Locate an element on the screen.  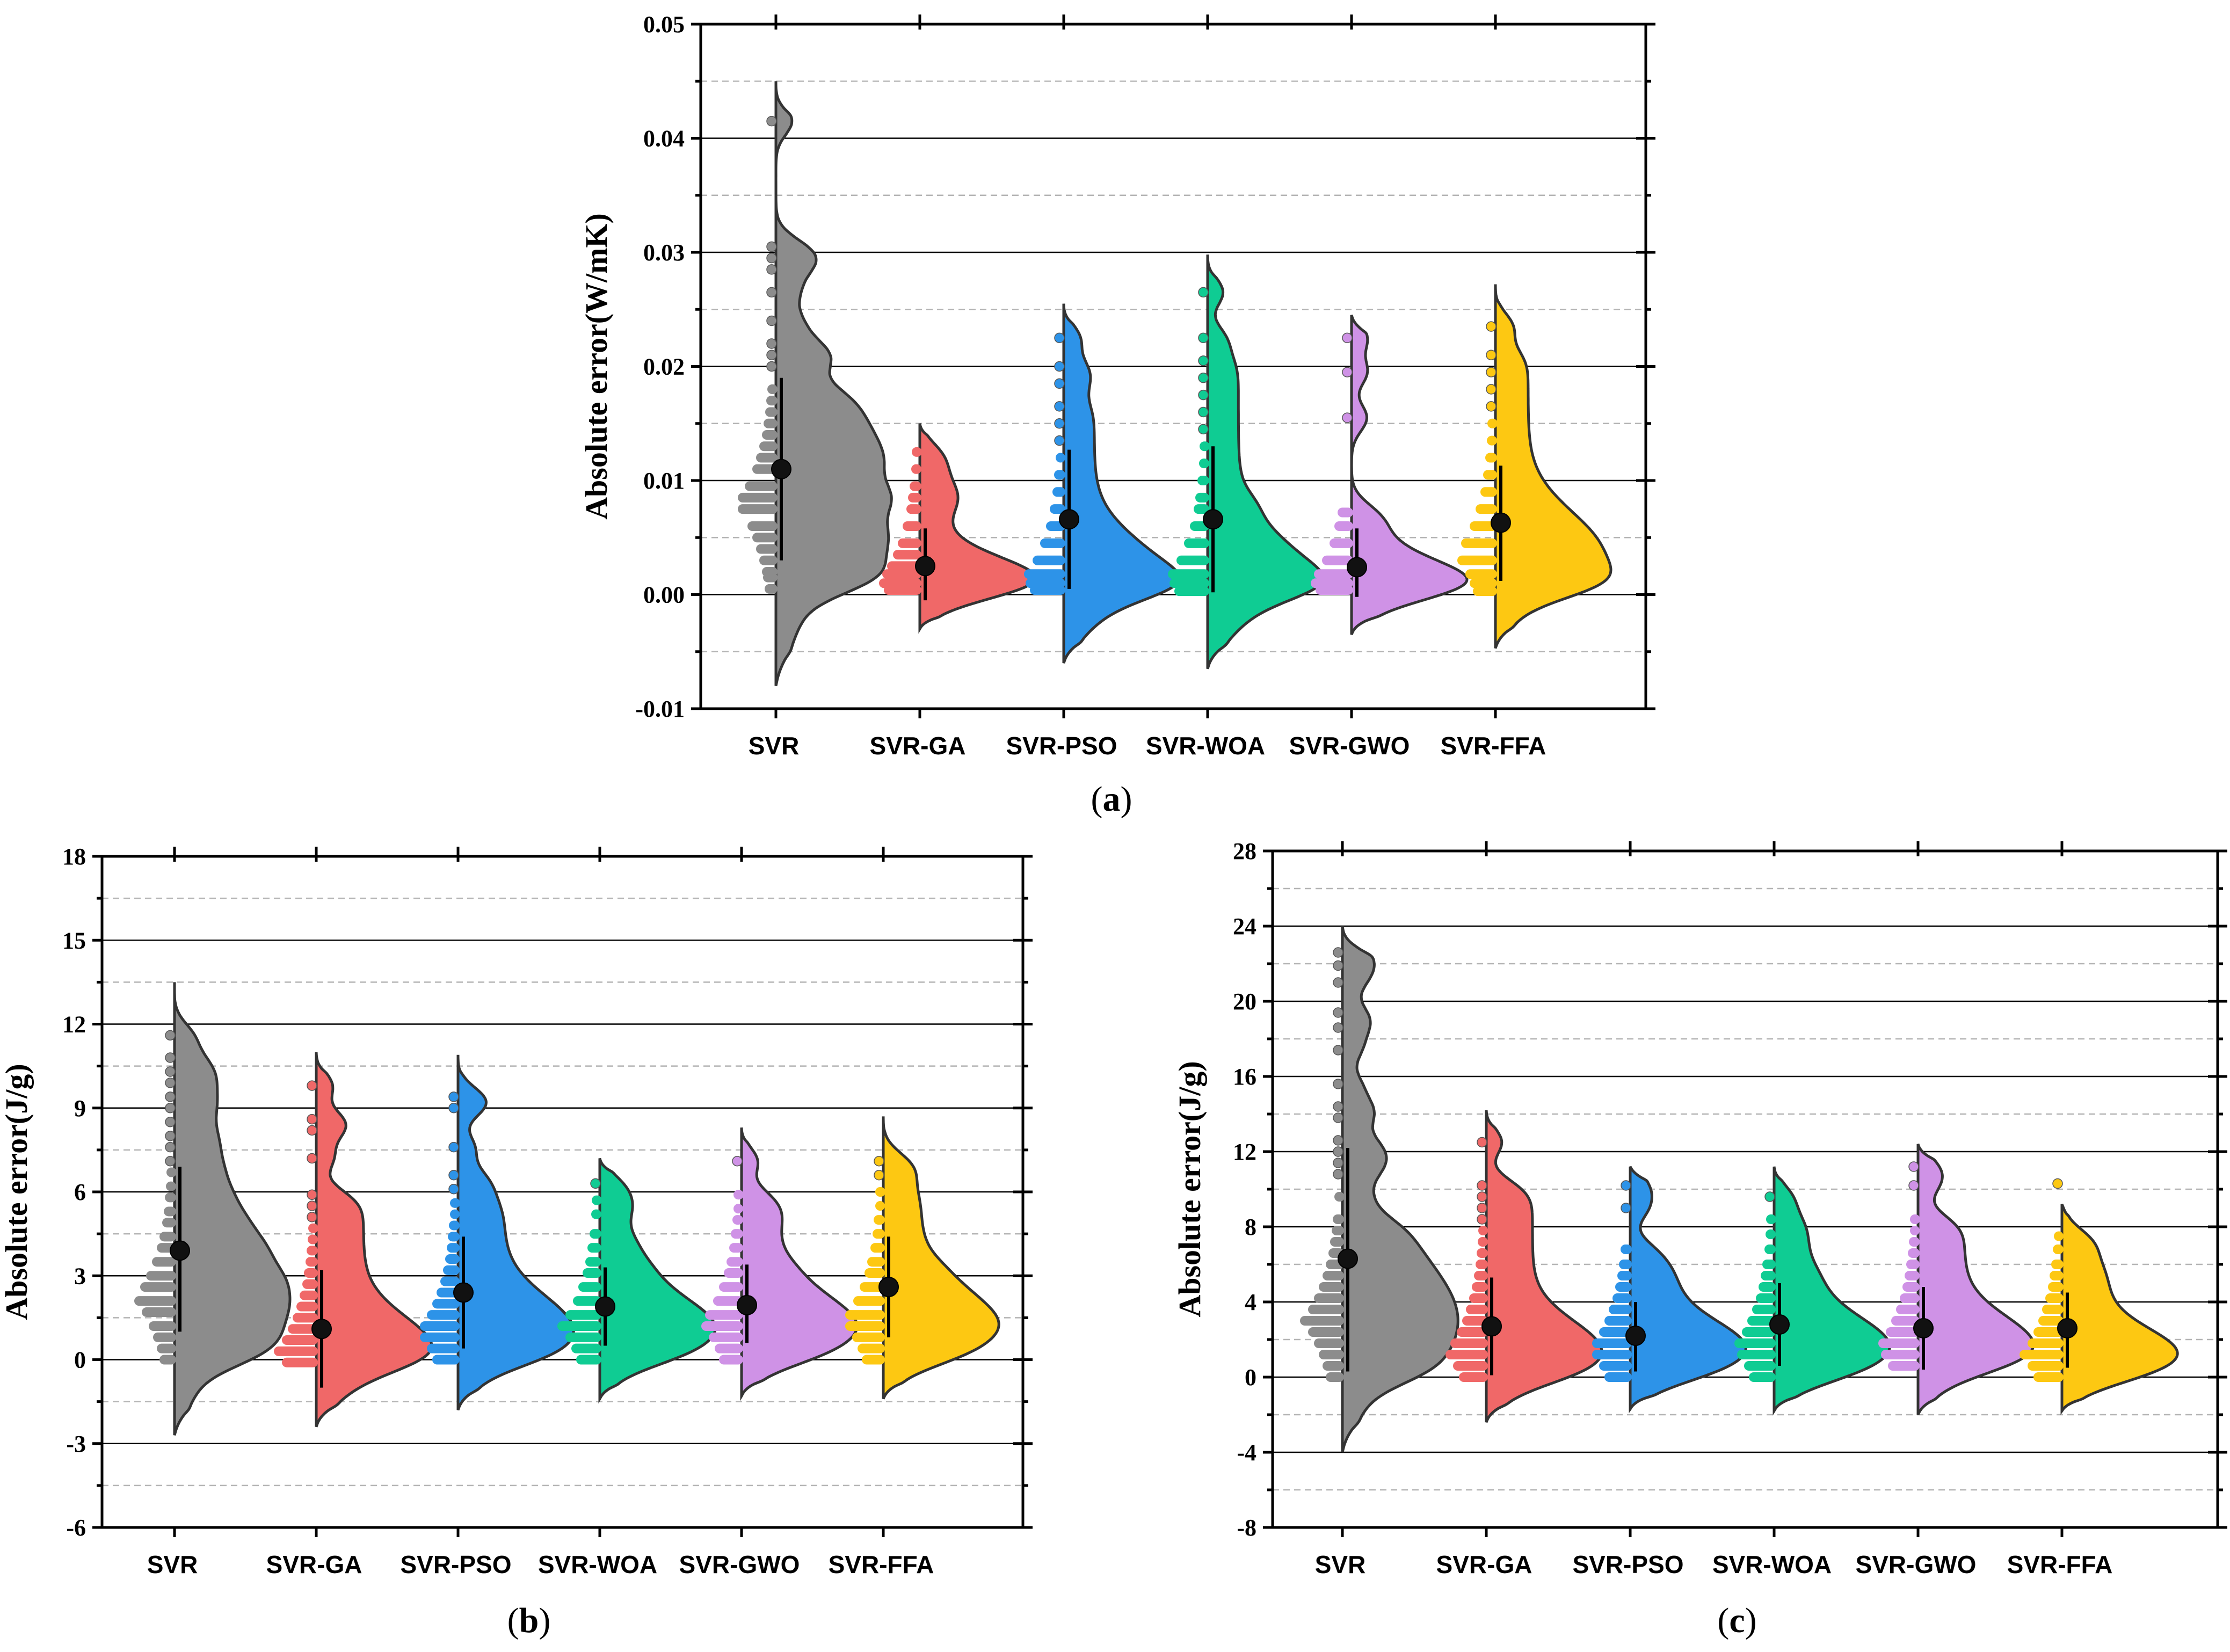
y-tick-label: 18 is located at coordinates (74, 856).